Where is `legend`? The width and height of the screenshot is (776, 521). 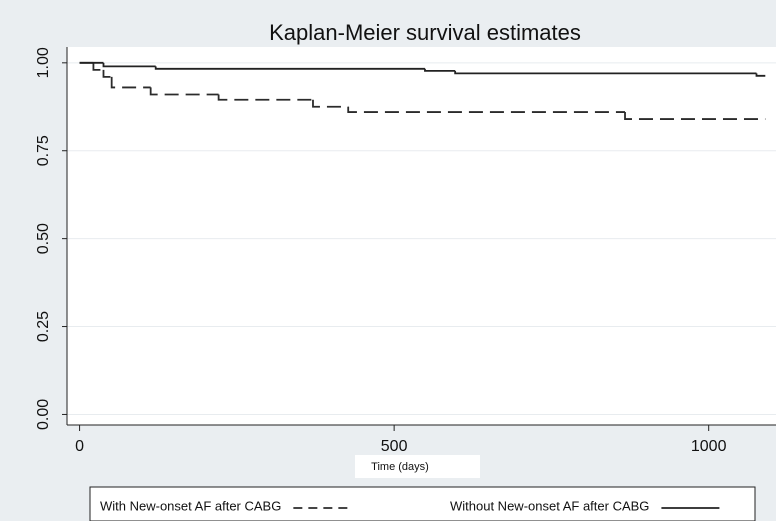
legend is located at coordinates (422, 503).